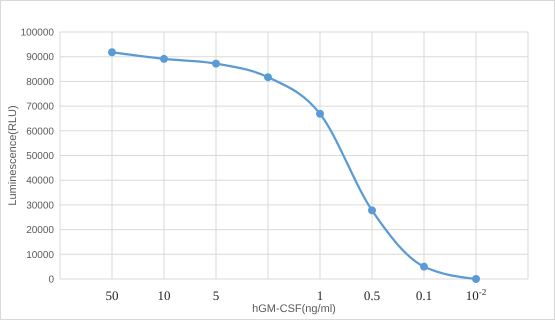 This screenshot has height=320, width=555. Describe the element at coordinates (40, 206) in the screenshot. I see `y-tick-label: 30000` at that location.